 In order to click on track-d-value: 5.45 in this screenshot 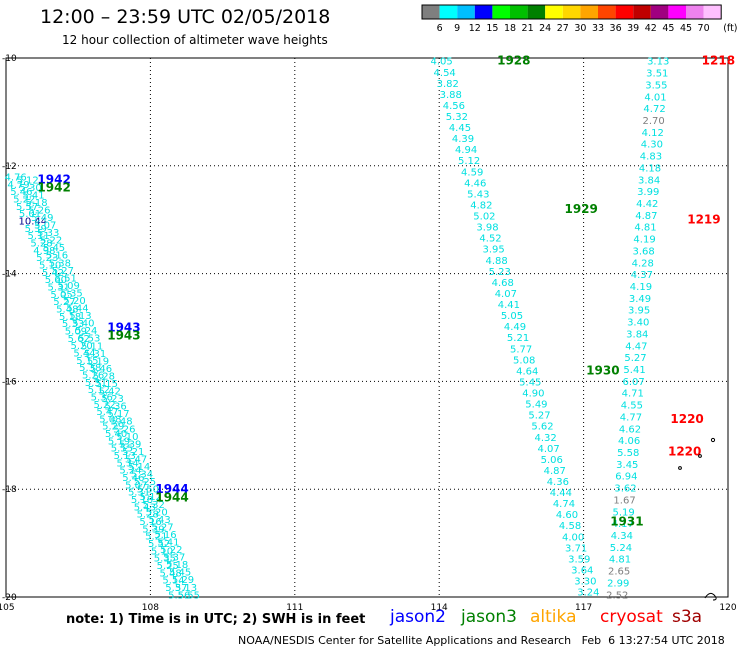, I will do `click(54, 248)`.